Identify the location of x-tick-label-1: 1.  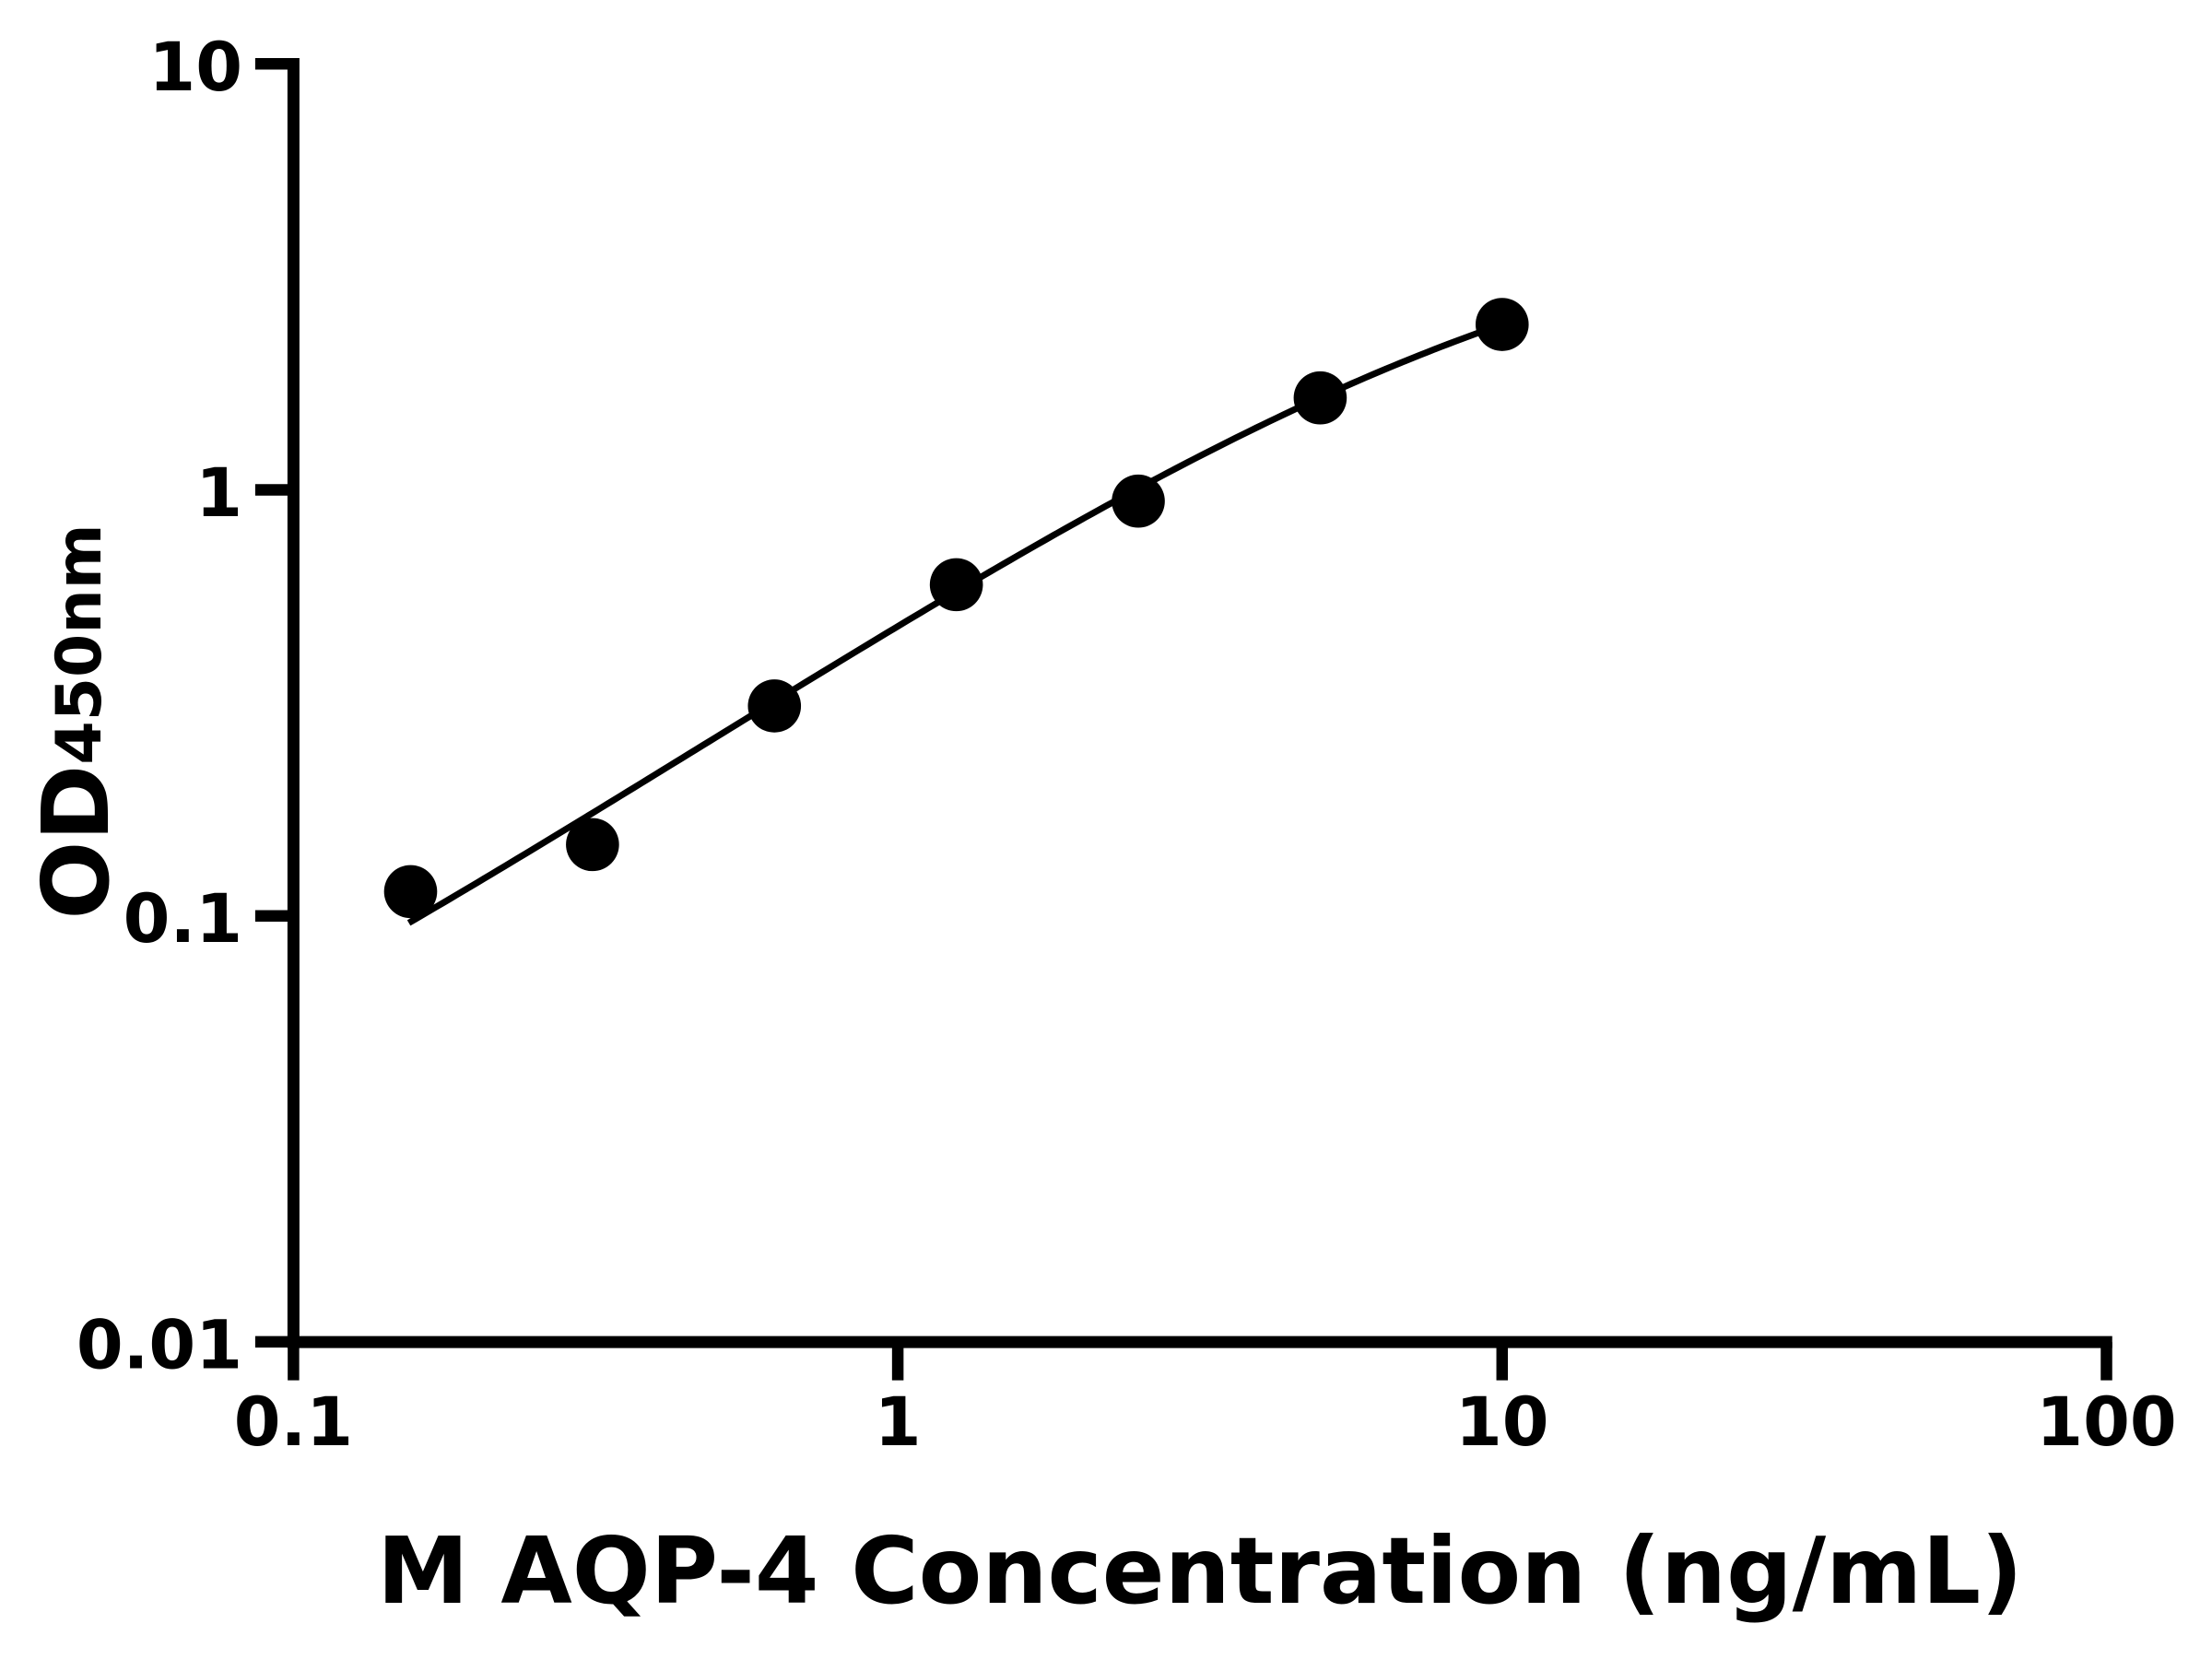
(898, 1422).